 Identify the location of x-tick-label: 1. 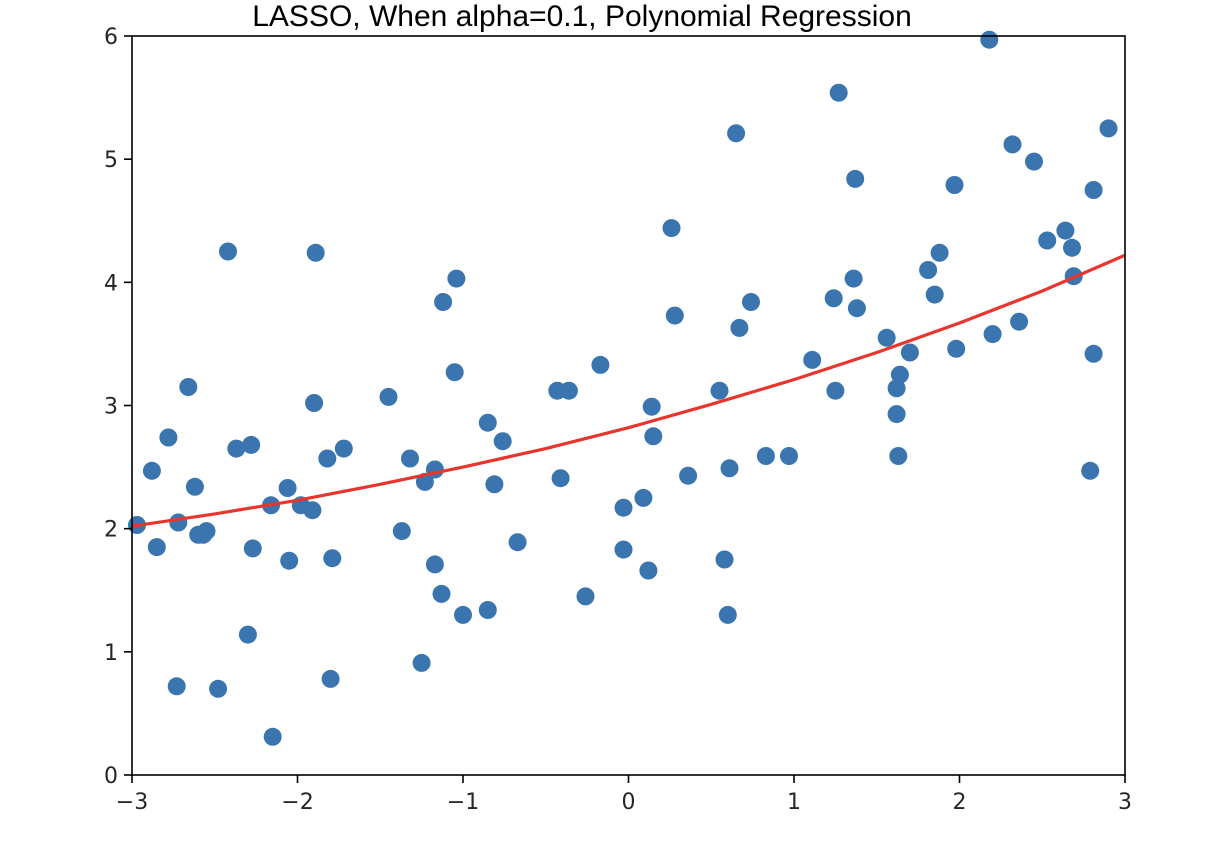
(794, 802).